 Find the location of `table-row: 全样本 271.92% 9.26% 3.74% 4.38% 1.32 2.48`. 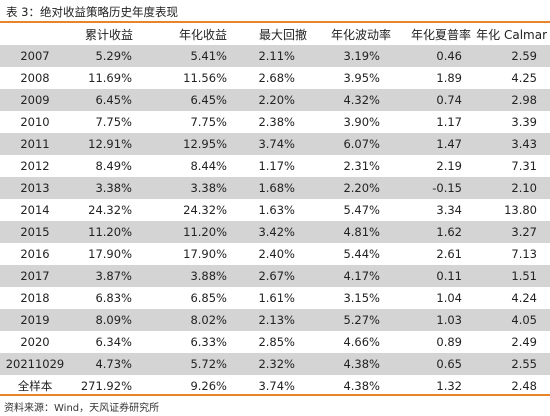

table-row: 全样本 271.92% 9.26% 3.74% 4.38% 1.32 2.48 is located at coordinates (275, 386).